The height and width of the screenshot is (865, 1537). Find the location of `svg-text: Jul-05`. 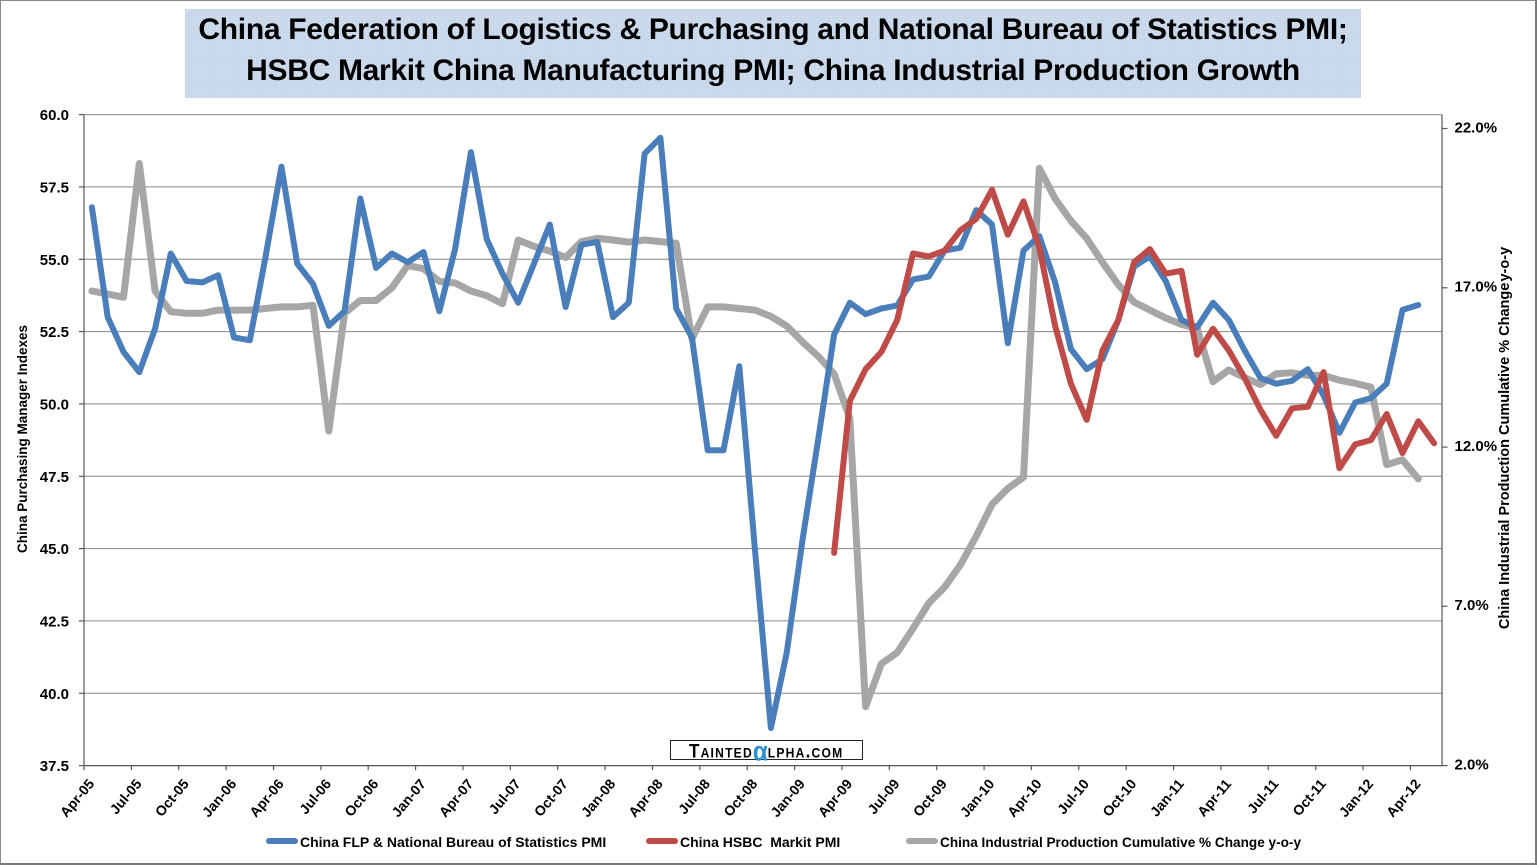

svg-text: Jul-05 is located at coordinates (125, 796).